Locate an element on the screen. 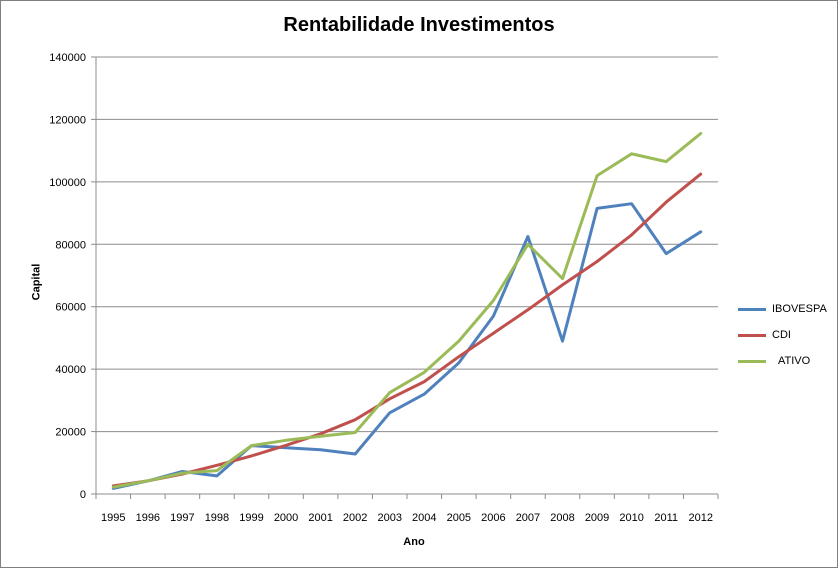 This screenshot has width=838, height=568. x-tick-label: 2000 is located at coordinates (286, 518).